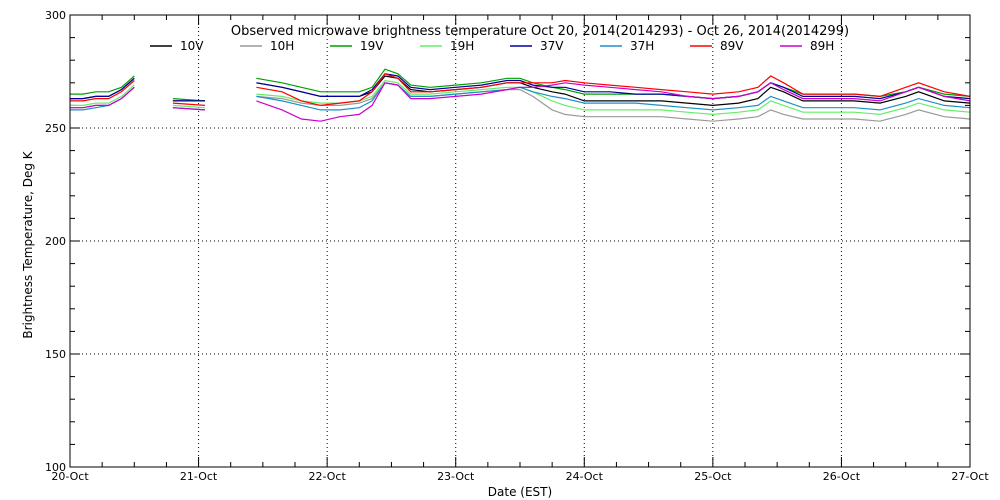 This screenshot has width=1000, height=500. I want to click on series-layer, so click(520, 95).